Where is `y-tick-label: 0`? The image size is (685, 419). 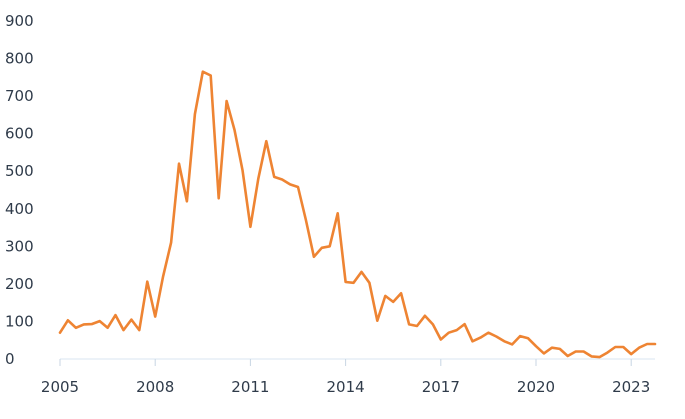 y-tick-label: 0 is located at coordinates (10, 359).